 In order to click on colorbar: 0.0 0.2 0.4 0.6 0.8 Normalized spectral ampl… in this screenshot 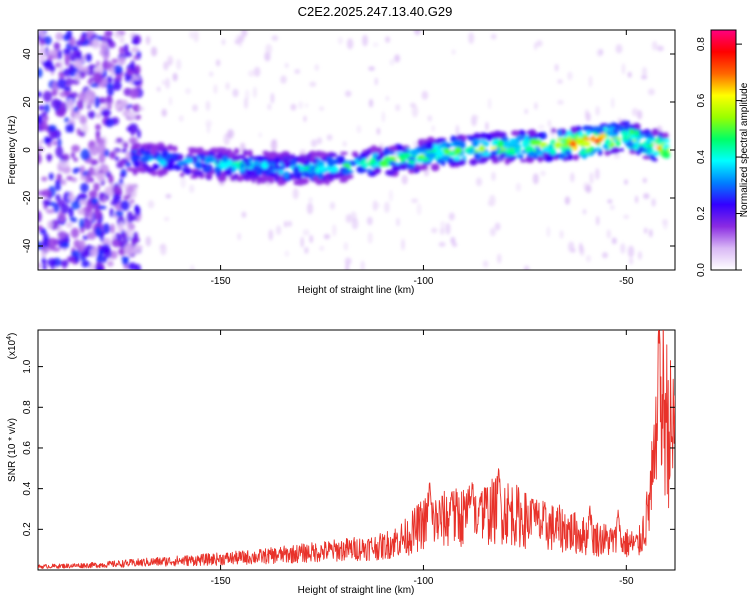, I will do `click(723, 153)`.